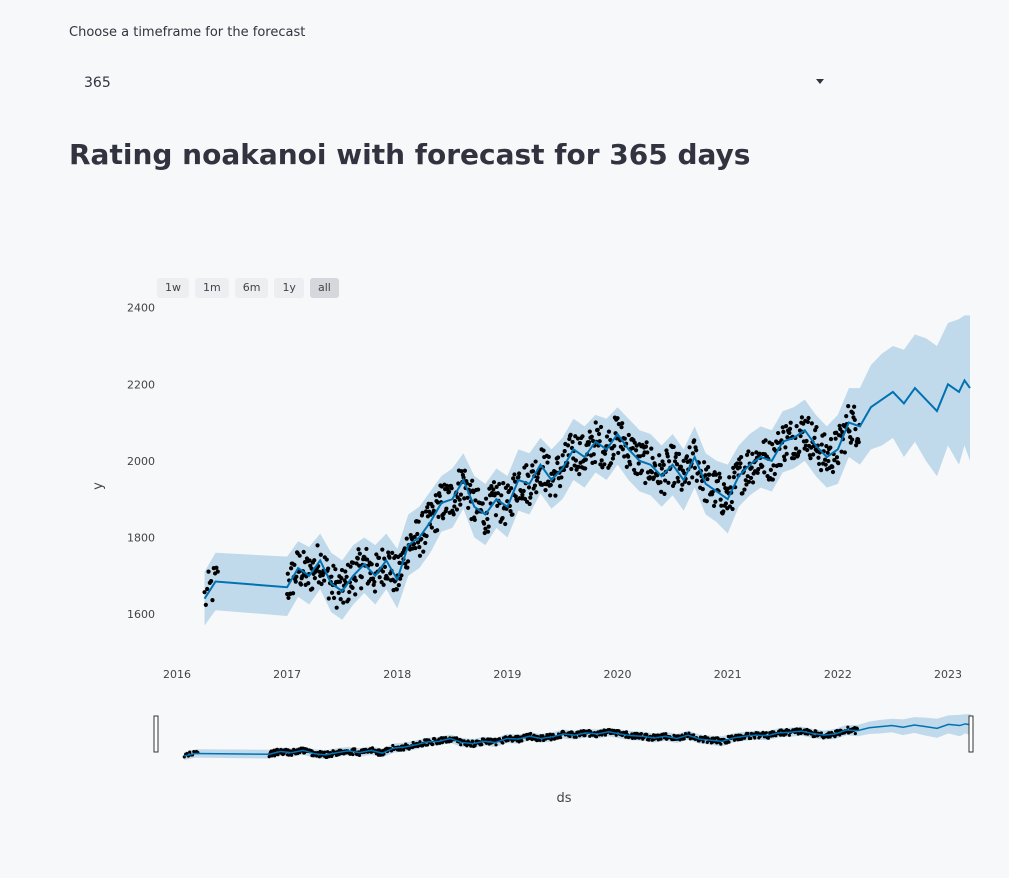  I want to click on range-slider-handle-left, so click(156, 734).